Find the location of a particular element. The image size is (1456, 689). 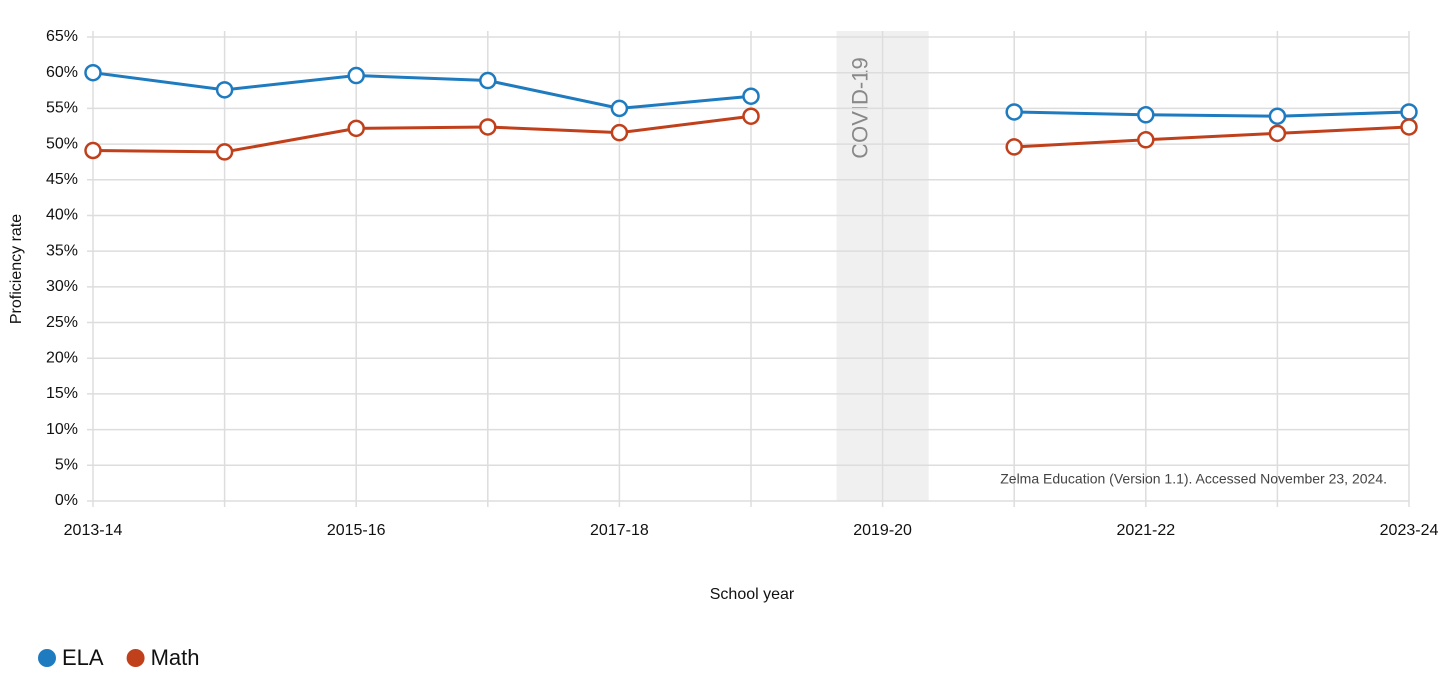

x-tick-label: 2017-18 is located at coordinates (619, 530).